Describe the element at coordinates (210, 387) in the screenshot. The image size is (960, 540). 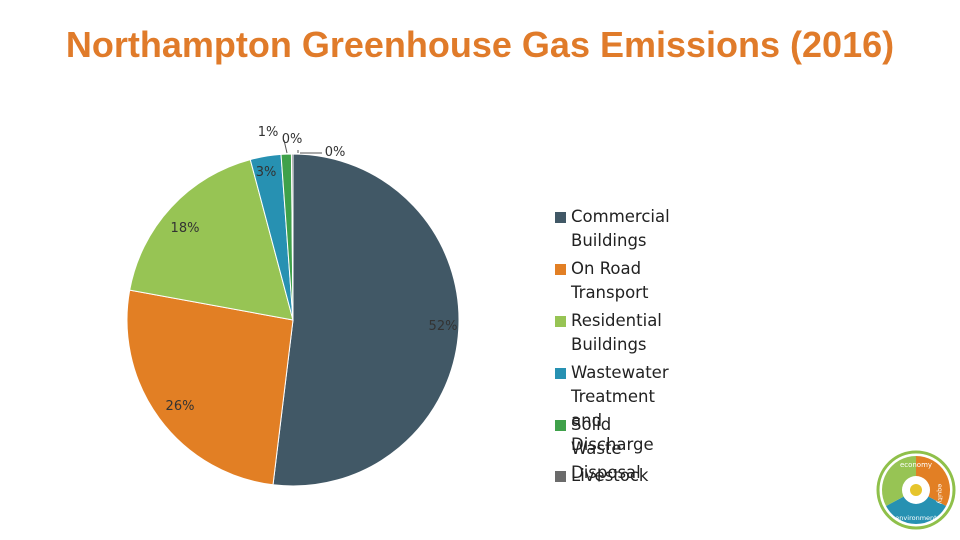
I see `pie-slice-on-road-transport` at that location.